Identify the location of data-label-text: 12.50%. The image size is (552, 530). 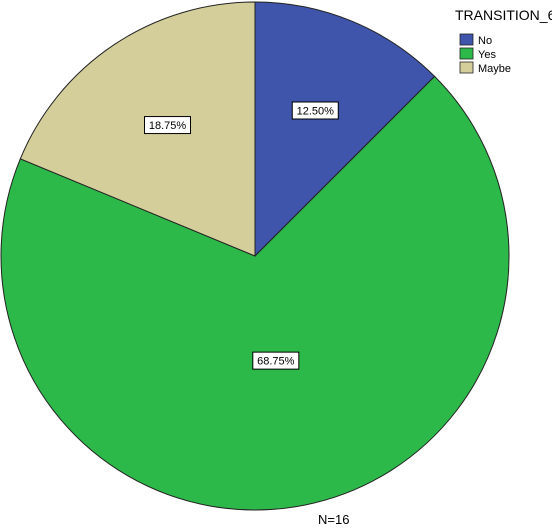
(316, 112).